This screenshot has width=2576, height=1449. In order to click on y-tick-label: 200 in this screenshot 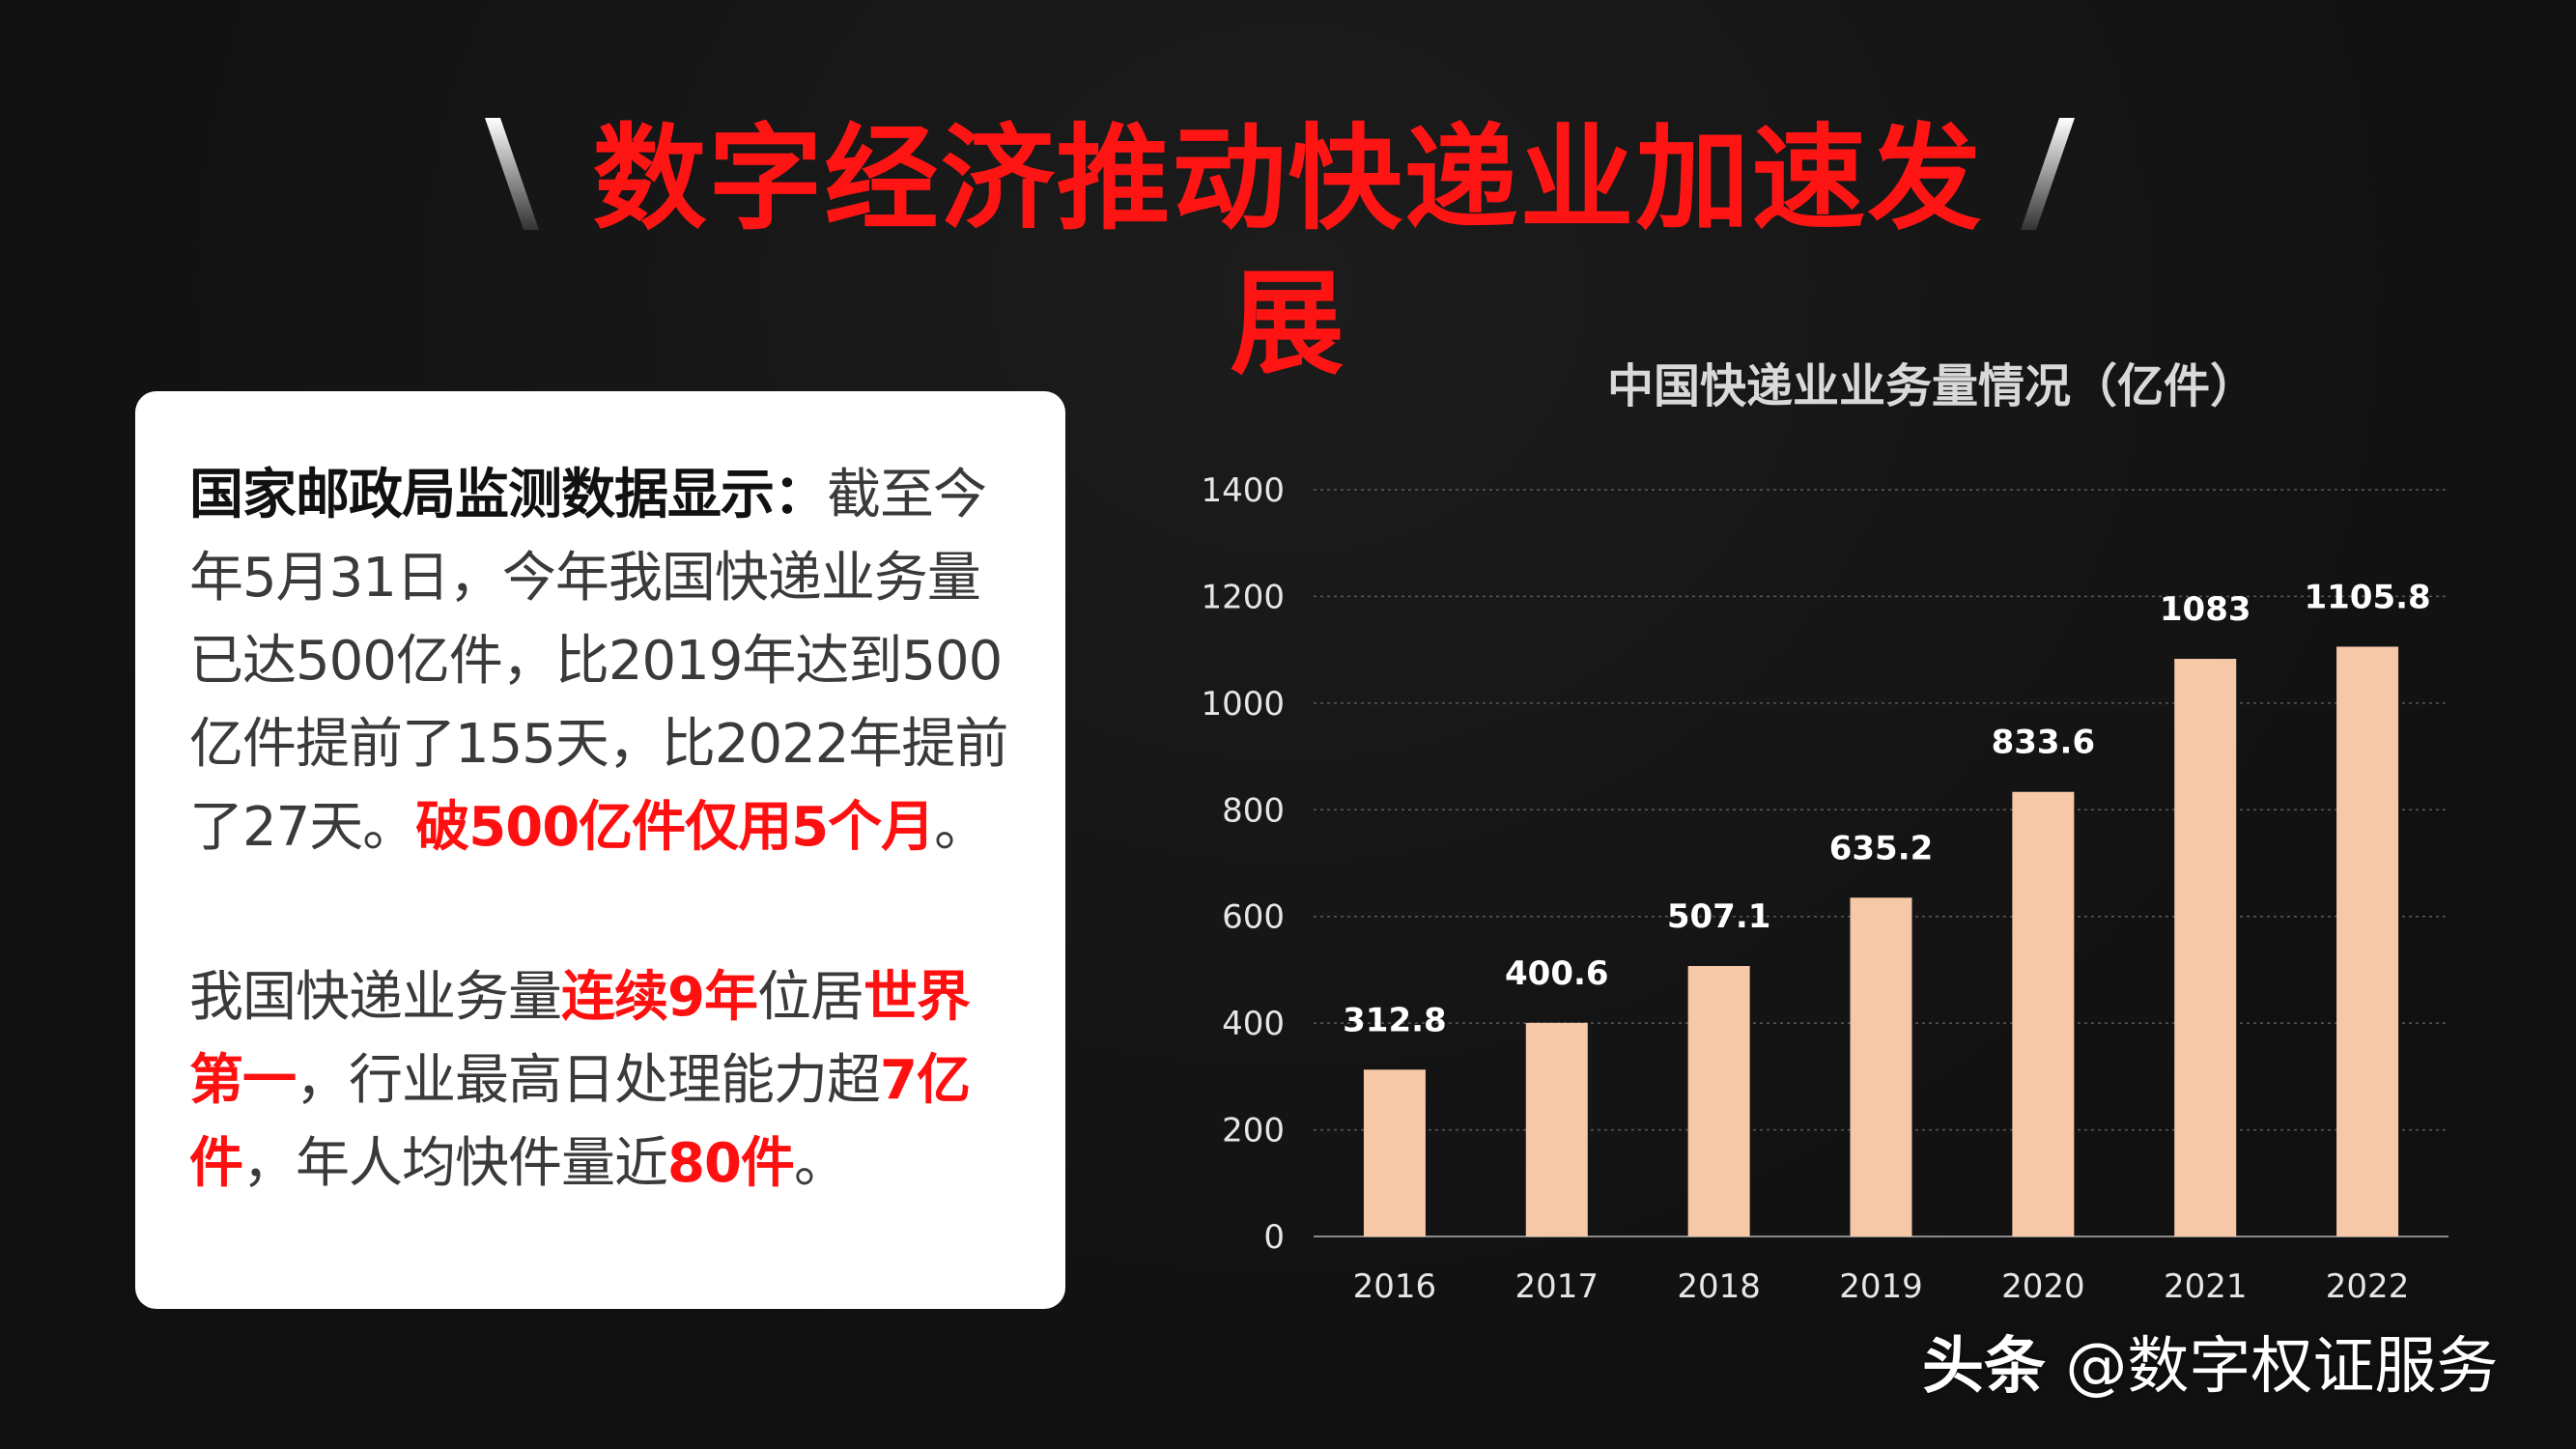, I will do `click(1253, 1131)`.